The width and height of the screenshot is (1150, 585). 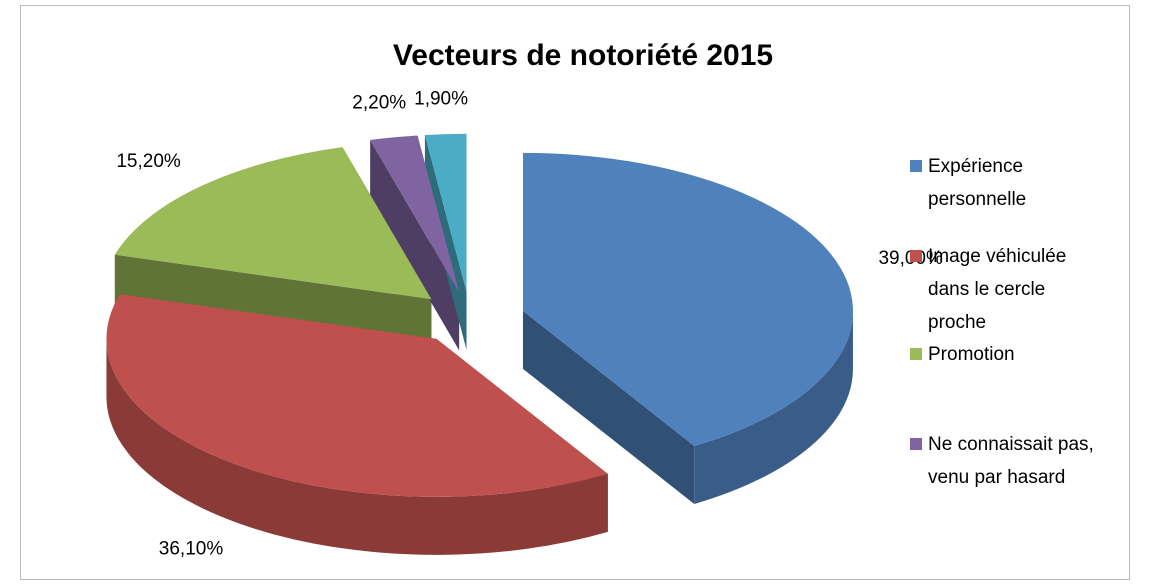 I want to click on legend-item: Expérience personnelle, so click(x=1005, y=183).